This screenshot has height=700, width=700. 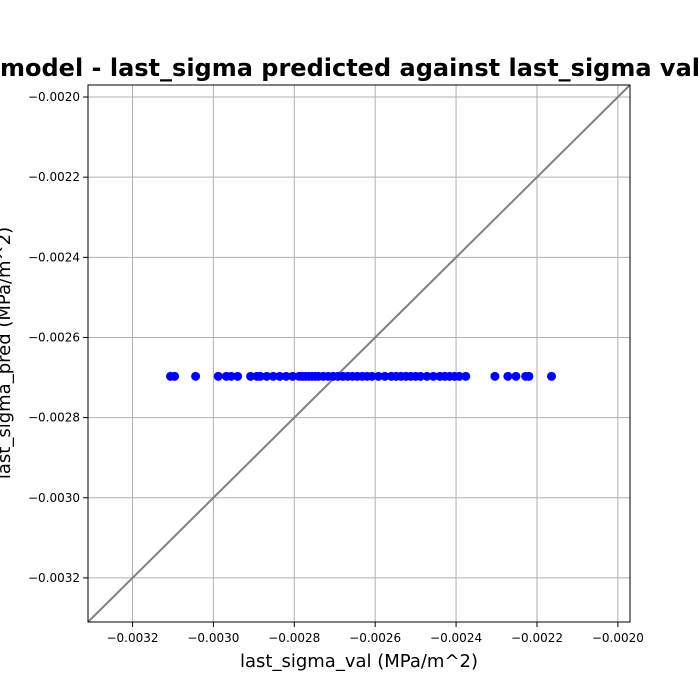 What do you see at coordinates (54, 177) in the screenshot?
I see `y-tick-label: −0.0022` at bounding box center [54, 177].